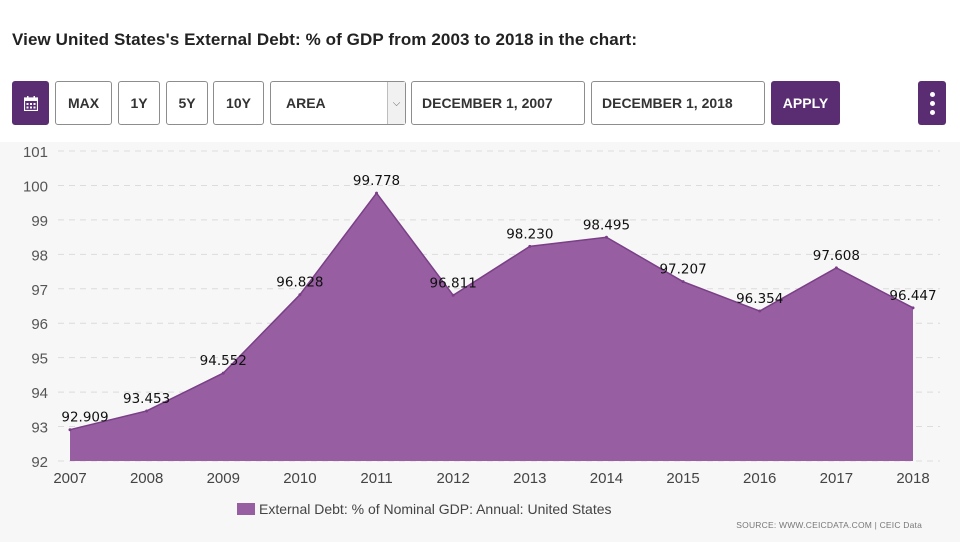 Image resolution: width=960 pixels, height=542 pixels. I want to click on more-vertical-icon, so click(932, 94).